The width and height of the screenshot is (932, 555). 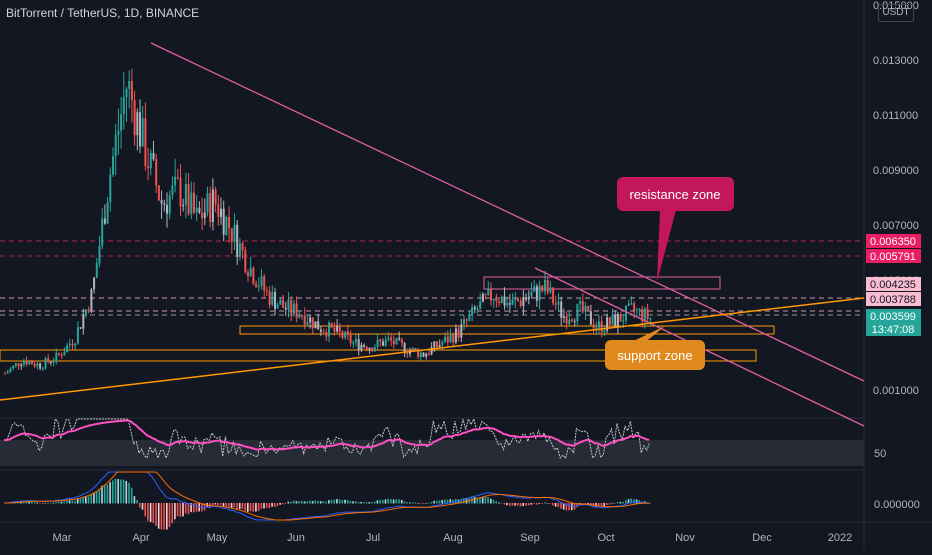 I want to click on resistance-zone-box, so click(x=602, y=283).